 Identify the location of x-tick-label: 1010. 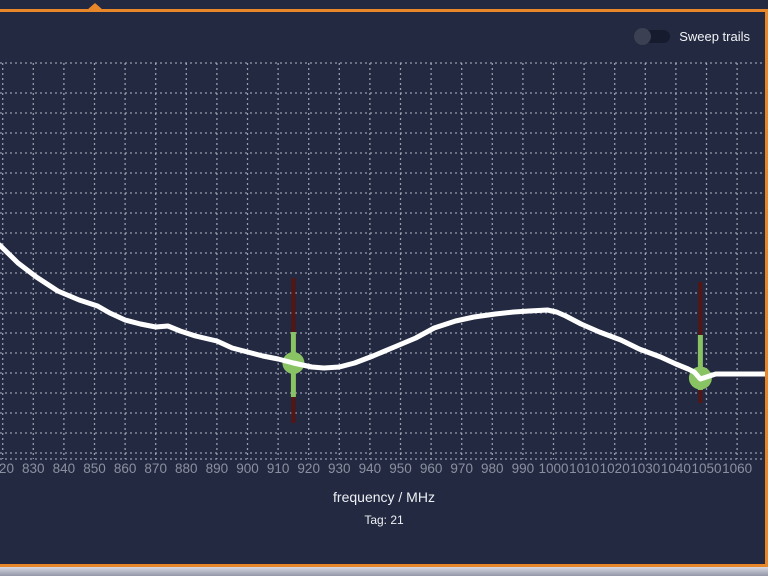
(584, 468).